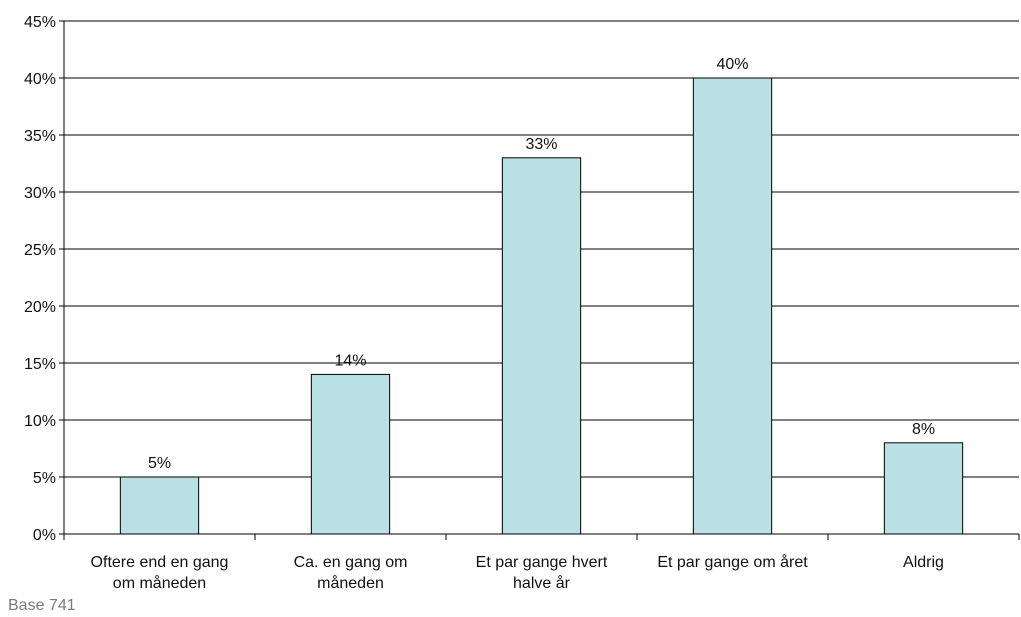 This screenshot has height=617, width=1021. I want to click on category-label: Oftere end en gang, so click(160, 562).